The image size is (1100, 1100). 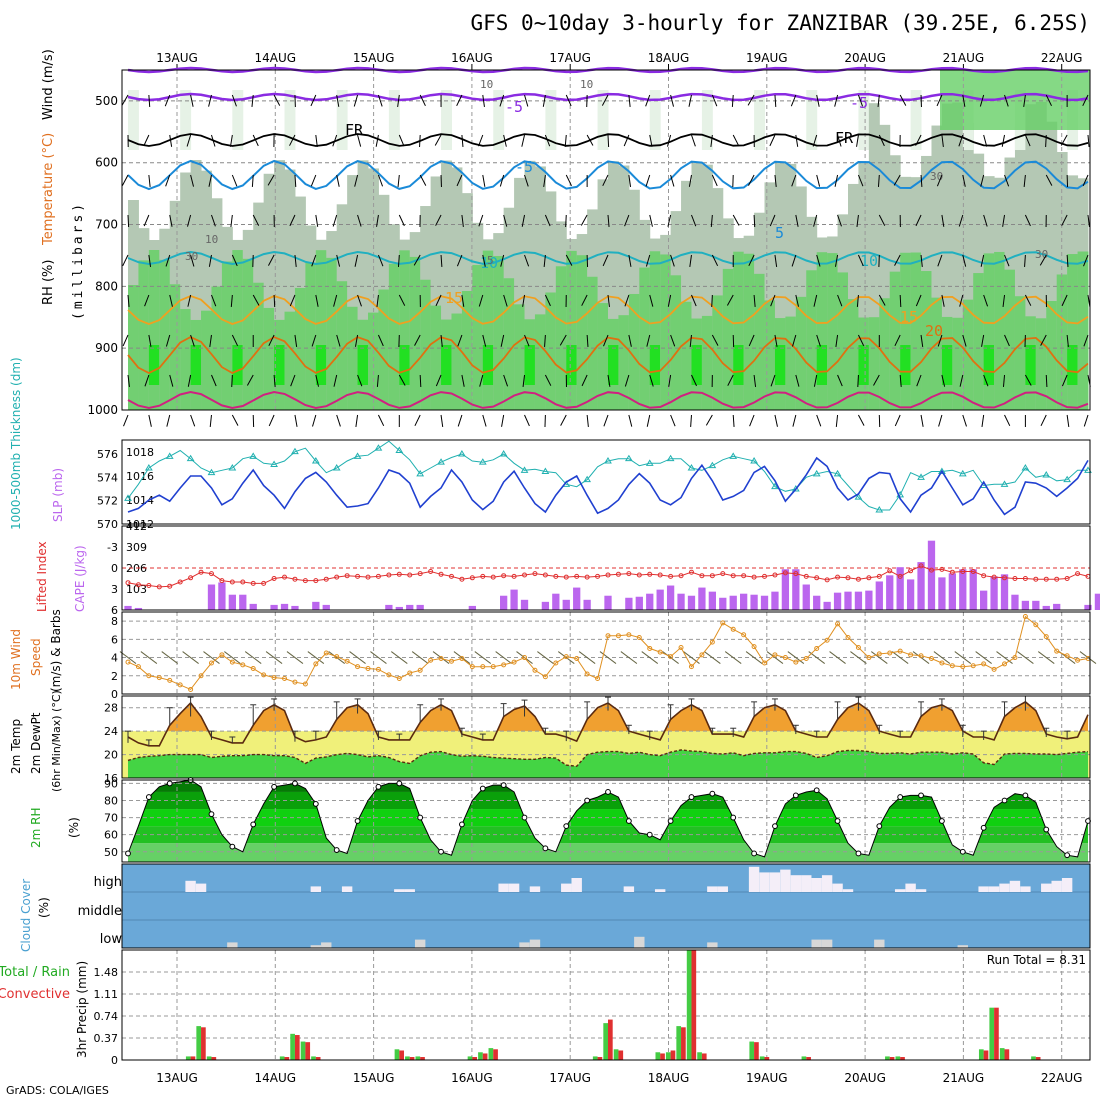 I want to click on cloud-label-2: (%), so click(x=44, y=907).